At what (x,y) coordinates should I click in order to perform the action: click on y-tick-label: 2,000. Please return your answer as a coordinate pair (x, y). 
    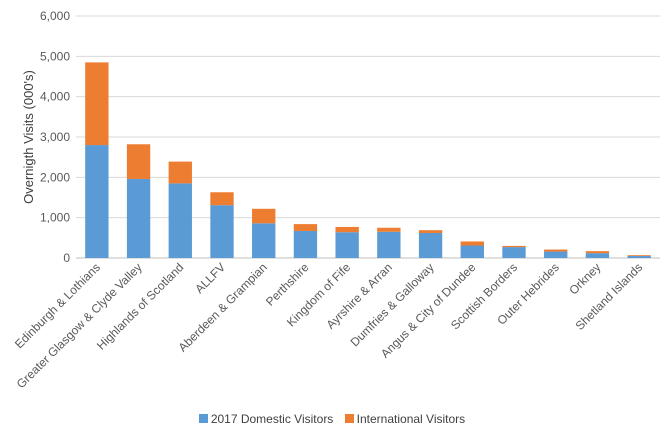
    Looking at the image, I should click on (55, 177).